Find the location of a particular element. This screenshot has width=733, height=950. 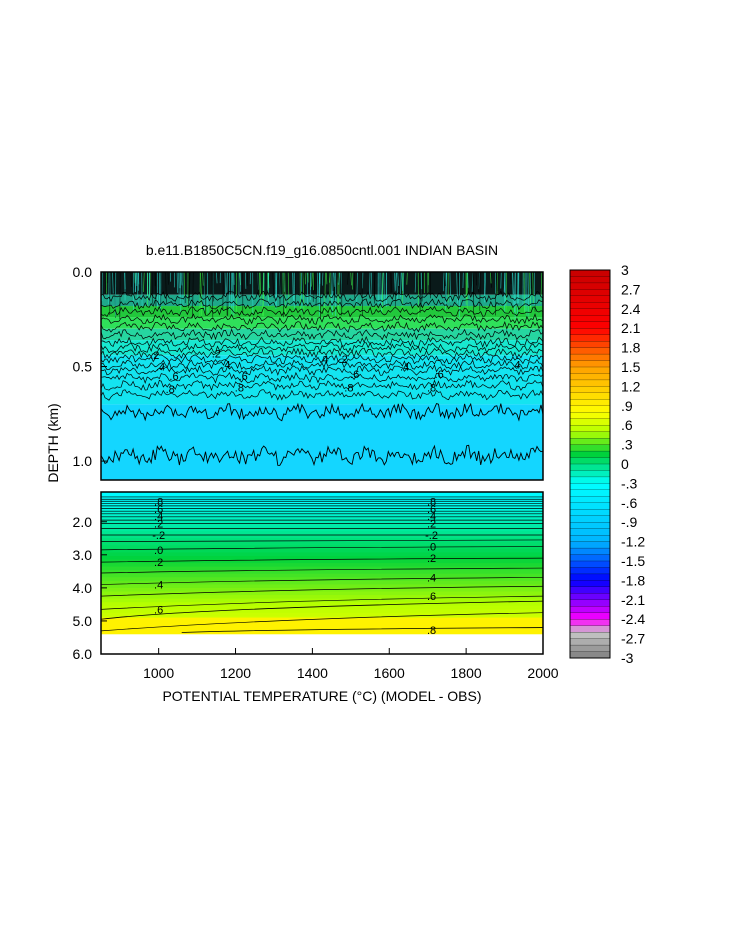

x-tick-label: 1600 is located at coordinates (389, 673).